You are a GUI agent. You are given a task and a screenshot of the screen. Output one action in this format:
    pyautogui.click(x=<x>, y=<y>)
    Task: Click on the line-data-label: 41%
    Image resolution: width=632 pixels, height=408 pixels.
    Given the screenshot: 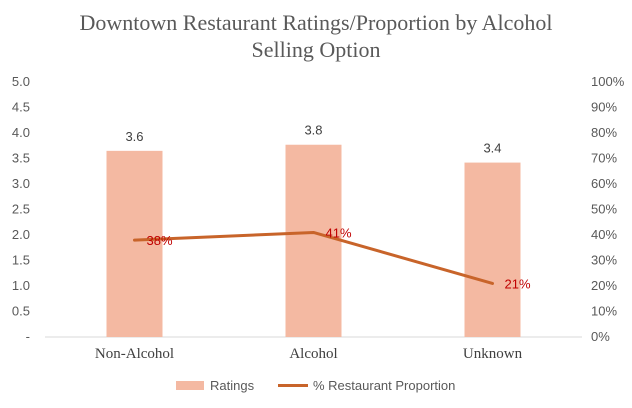 What is the action you would take?
    pyautogui.click(x=339, y=232)
    